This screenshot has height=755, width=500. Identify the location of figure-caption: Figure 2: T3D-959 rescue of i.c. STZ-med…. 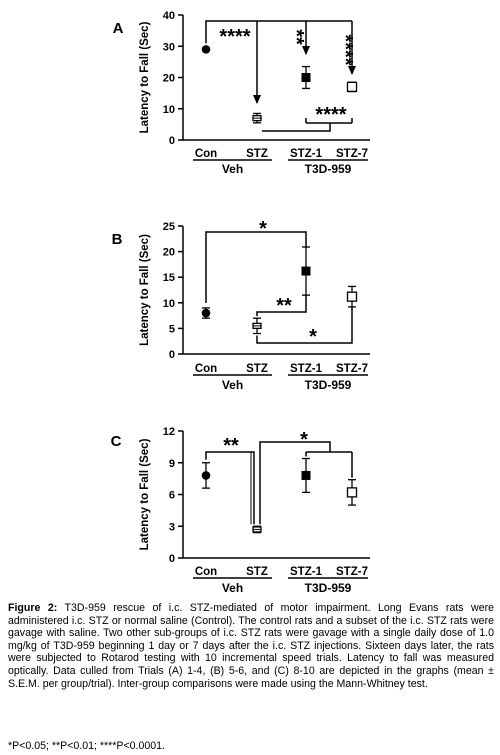
(251, 646).